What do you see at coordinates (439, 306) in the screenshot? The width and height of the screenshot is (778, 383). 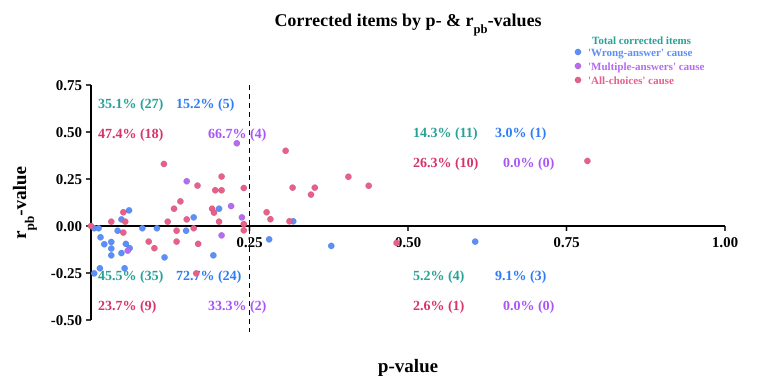 I see `annotation: 2.6% (1)` at bounding box center [439, 306].